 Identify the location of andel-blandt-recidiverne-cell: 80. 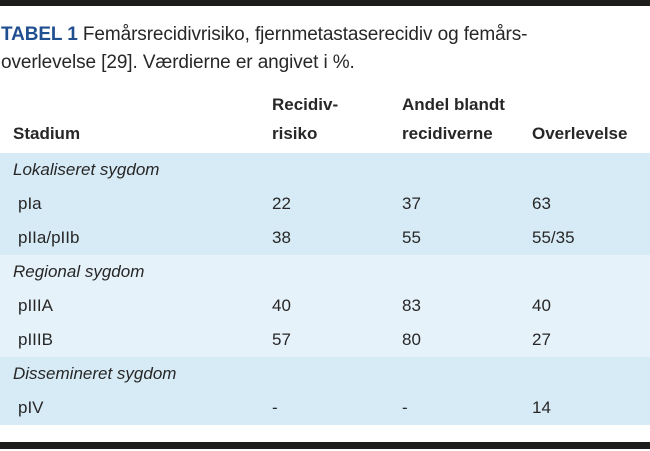
(411, 339).